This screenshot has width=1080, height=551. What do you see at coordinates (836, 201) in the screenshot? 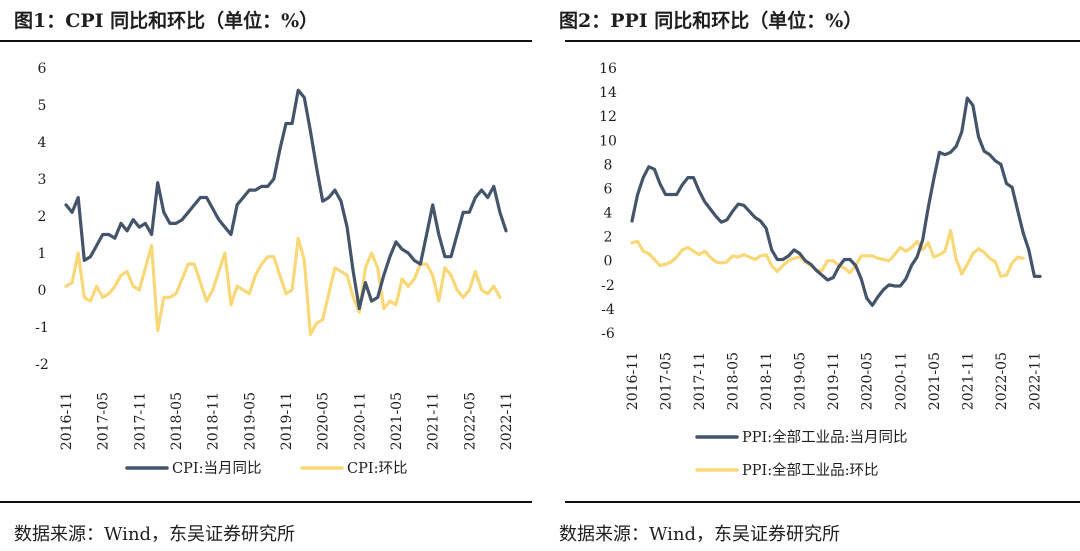
I see `series-line-yoy` at bounding box center [836, 201].